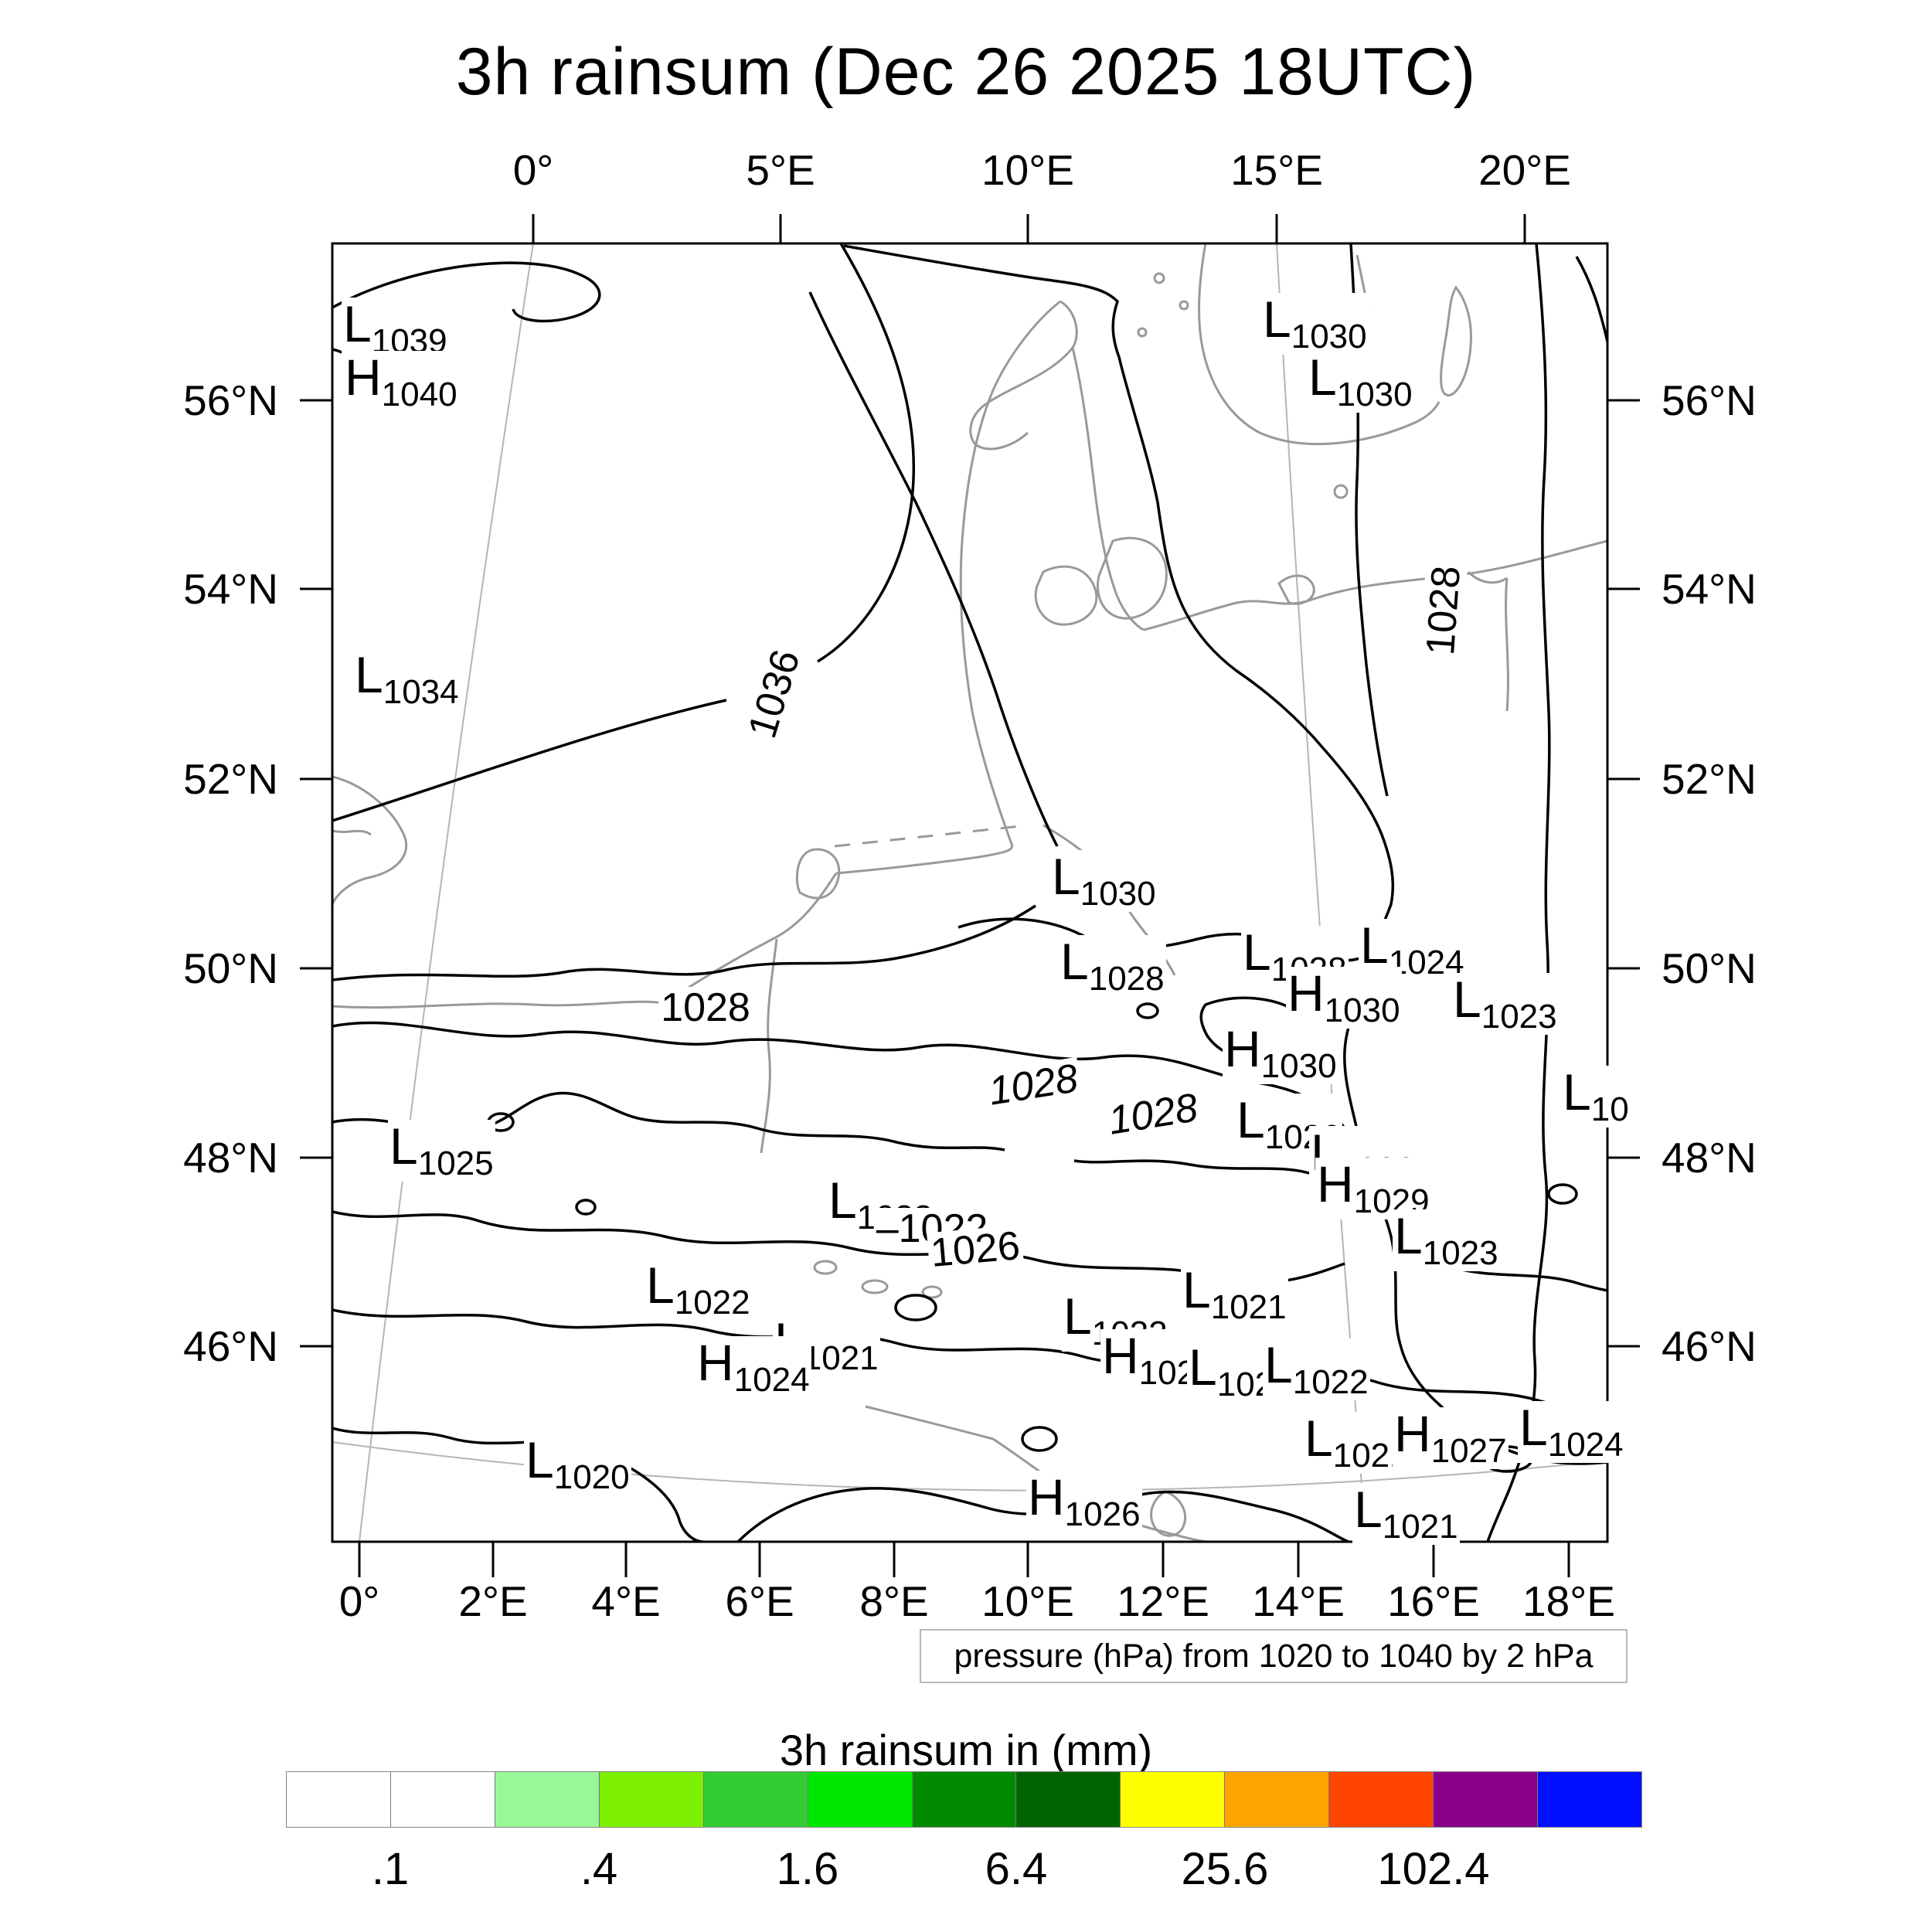 The height and width of the screenshot is (1932, 1932). Describe the element at coordinates (421, 692) in the screenshot. I see `pressure-value: 1034` at that location.